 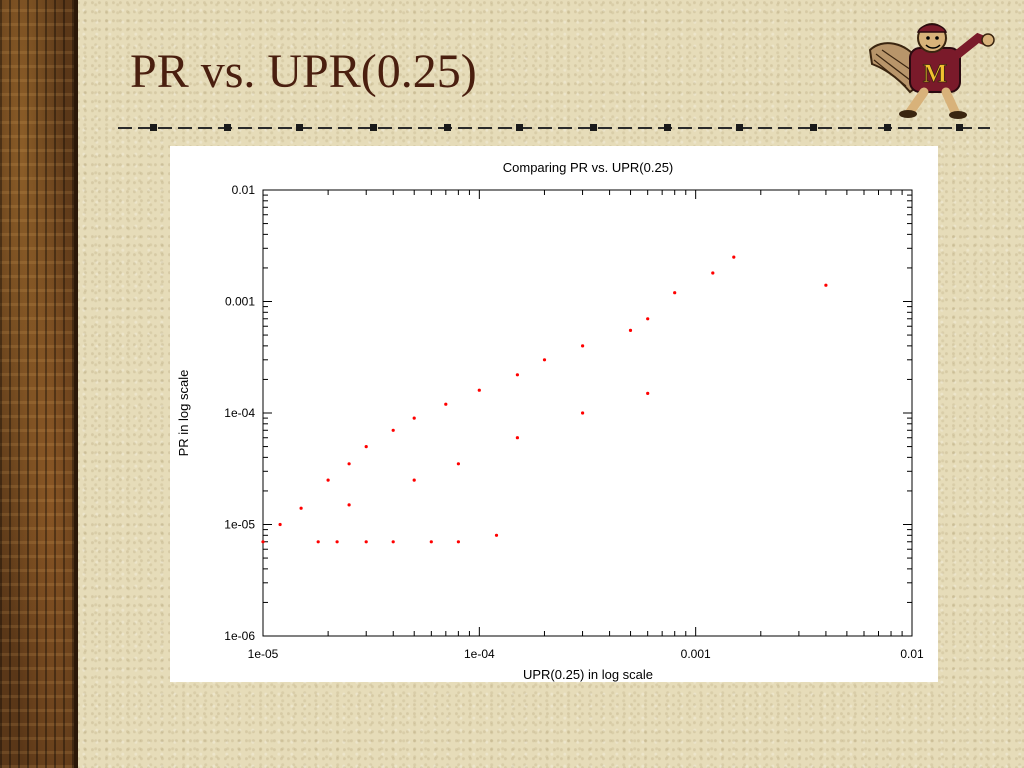 What do you see at coordinates (588, 674) in the screenshot?
I see `x-axis-label: UPR(0.25) in log scale` at bounding box center [588, 674].